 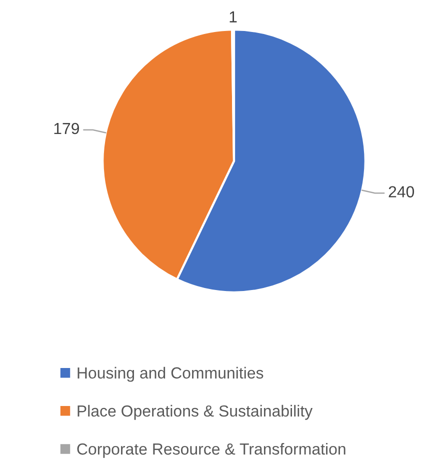 What do you see at coordinates (171, 374) in the screenshot?
I see `legend-label: Housing and Communities` at bounding box center [171, 374].